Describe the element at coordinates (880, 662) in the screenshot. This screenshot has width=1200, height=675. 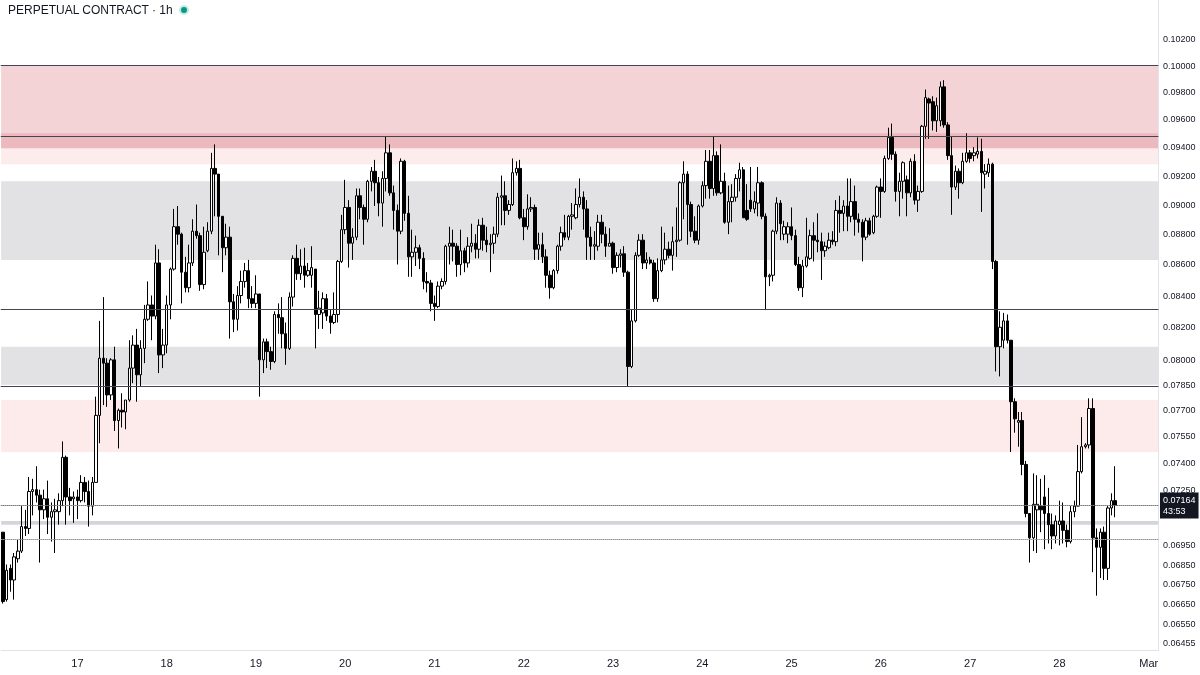
I see `x-tick-label: 26` at that location.